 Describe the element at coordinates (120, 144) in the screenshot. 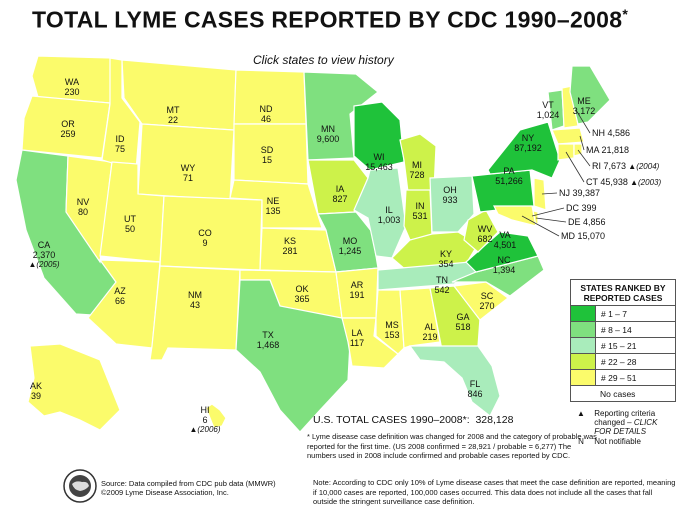

I see `state-label-id: ID 75` at that location.